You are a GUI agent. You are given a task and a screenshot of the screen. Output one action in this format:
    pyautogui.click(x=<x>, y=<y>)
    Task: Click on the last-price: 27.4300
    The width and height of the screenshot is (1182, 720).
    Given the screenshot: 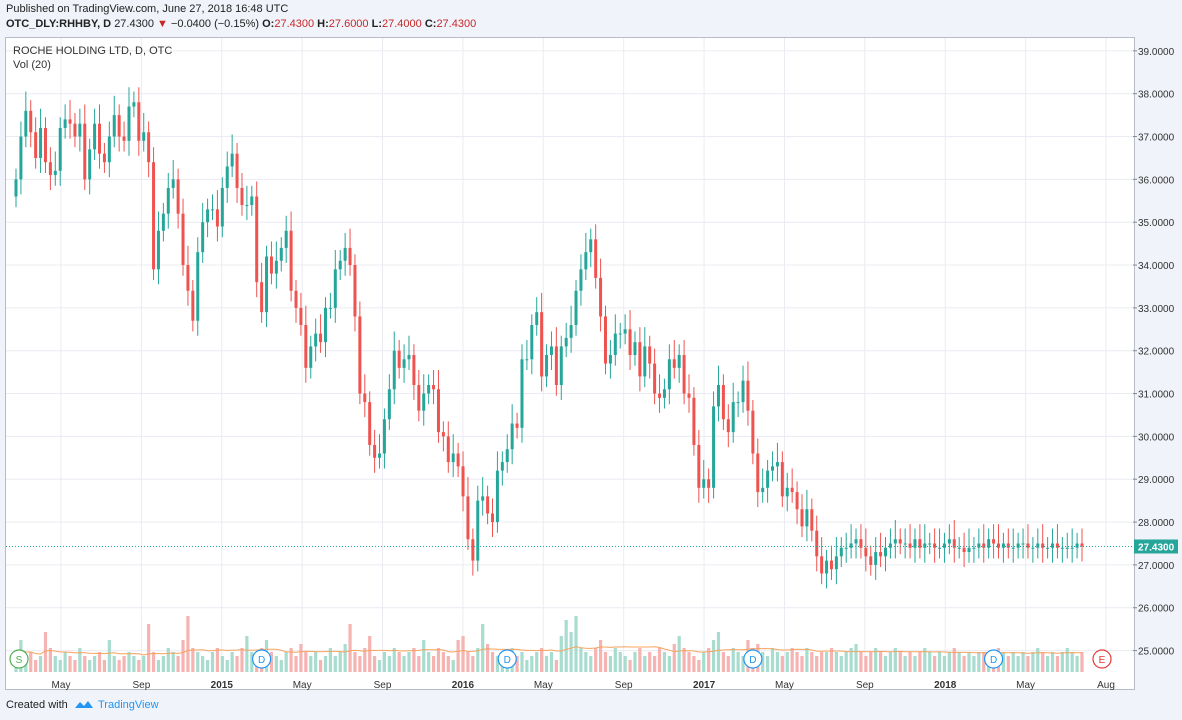 What is the action you would take?
    pyautogui.click(x=134, y=24)
    